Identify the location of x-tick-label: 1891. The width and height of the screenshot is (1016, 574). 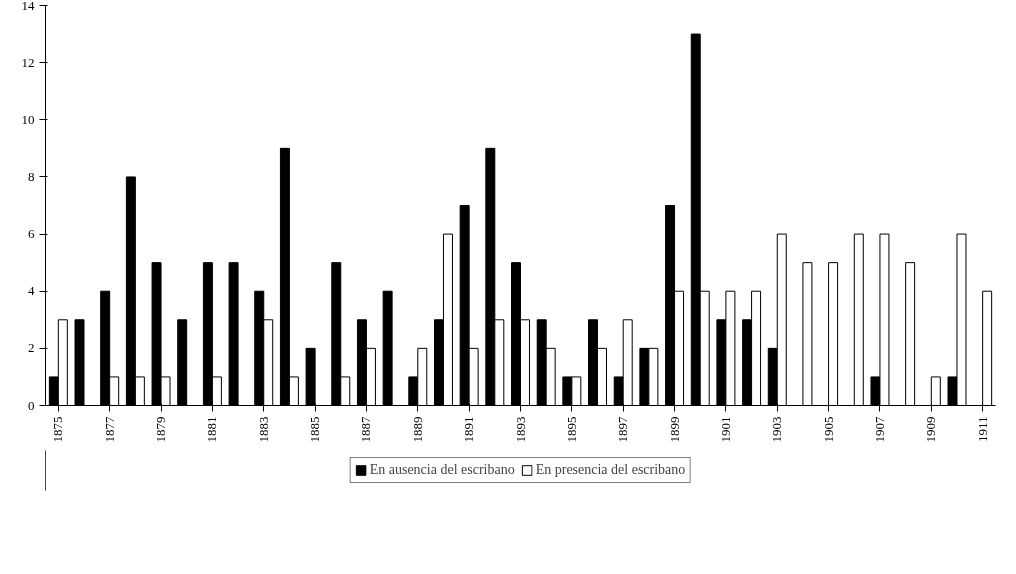
(469, 429).